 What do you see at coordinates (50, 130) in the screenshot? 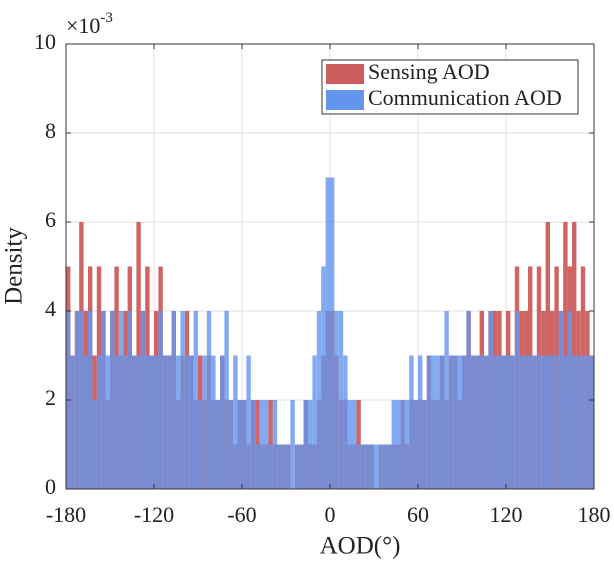
I see `y-tick-label: 8` at bounding box center [50, 130].